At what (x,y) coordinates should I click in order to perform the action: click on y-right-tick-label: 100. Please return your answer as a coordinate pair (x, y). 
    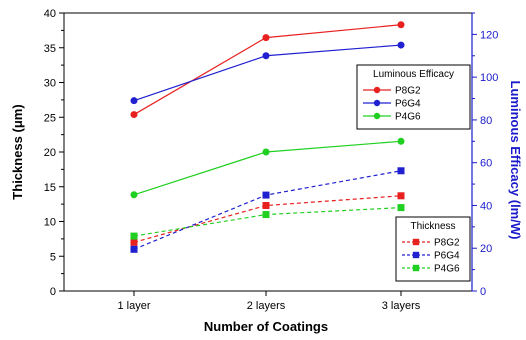
    Looking at the image, I should click on (489, 78).